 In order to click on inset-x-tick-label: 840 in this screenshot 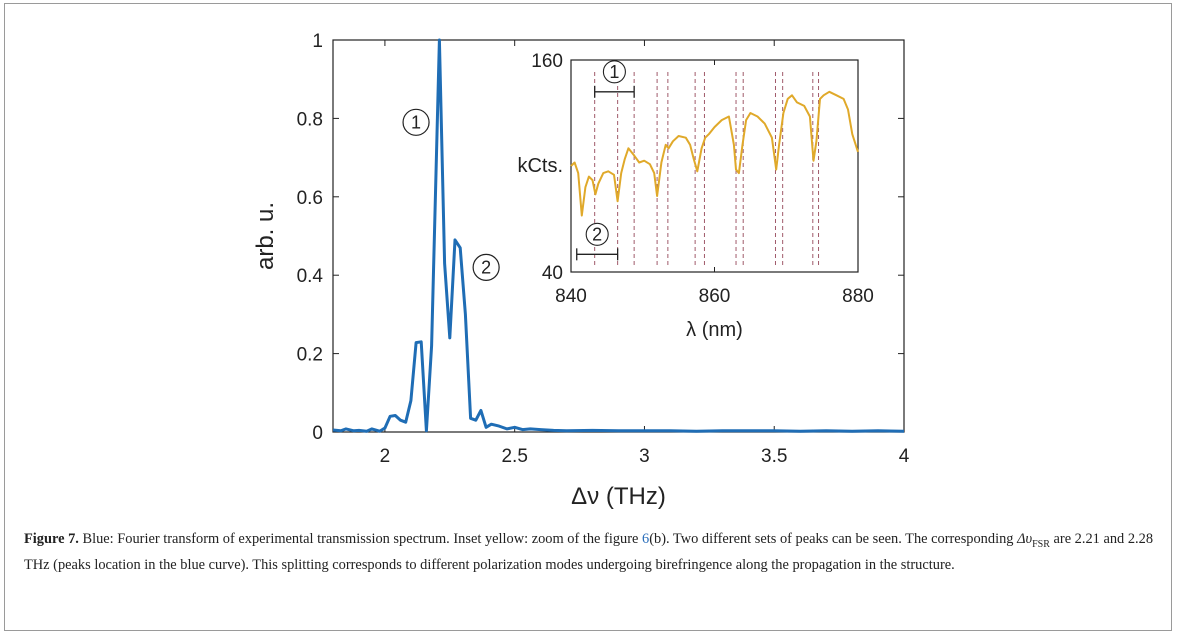, I will do `click(571, 296)`.